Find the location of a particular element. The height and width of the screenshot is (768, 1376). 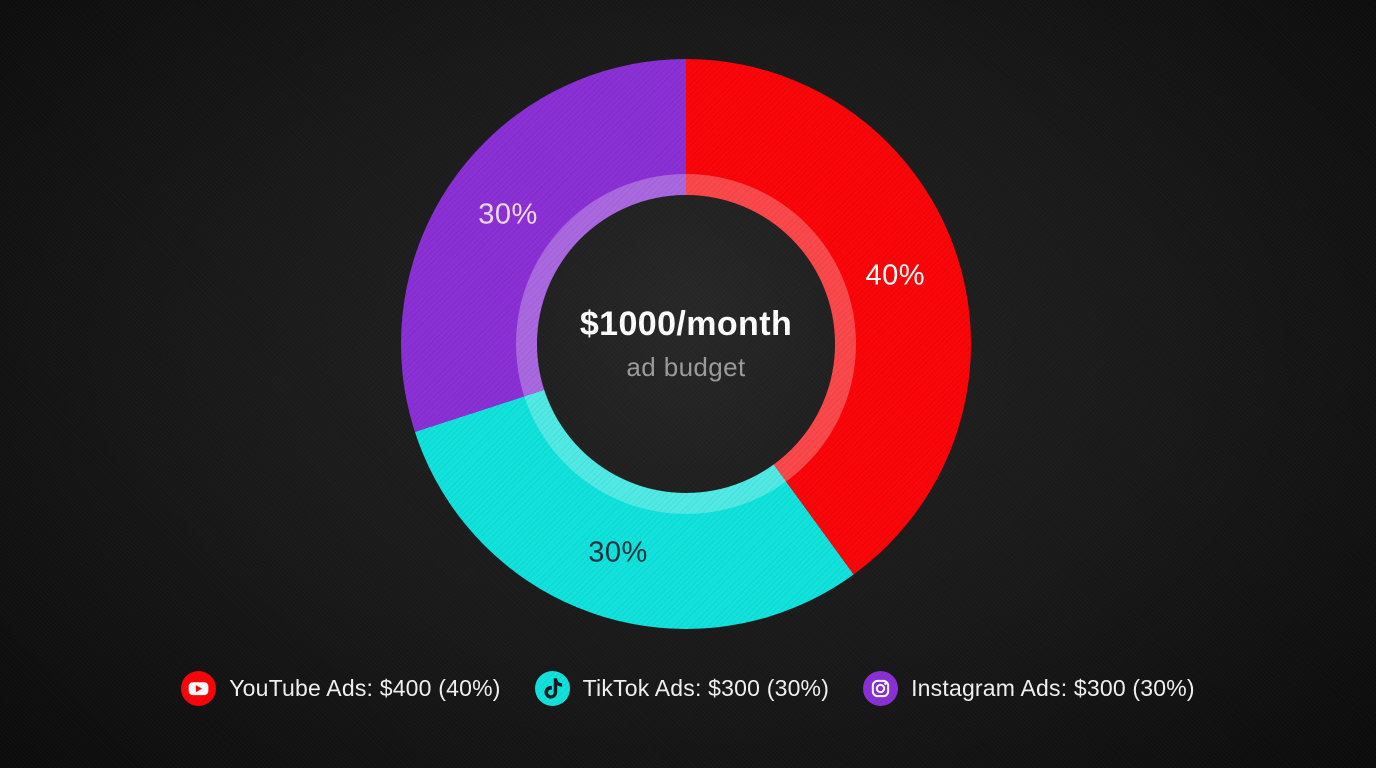

budget-total-text: $1000/month is located at coordinates (686, 324).